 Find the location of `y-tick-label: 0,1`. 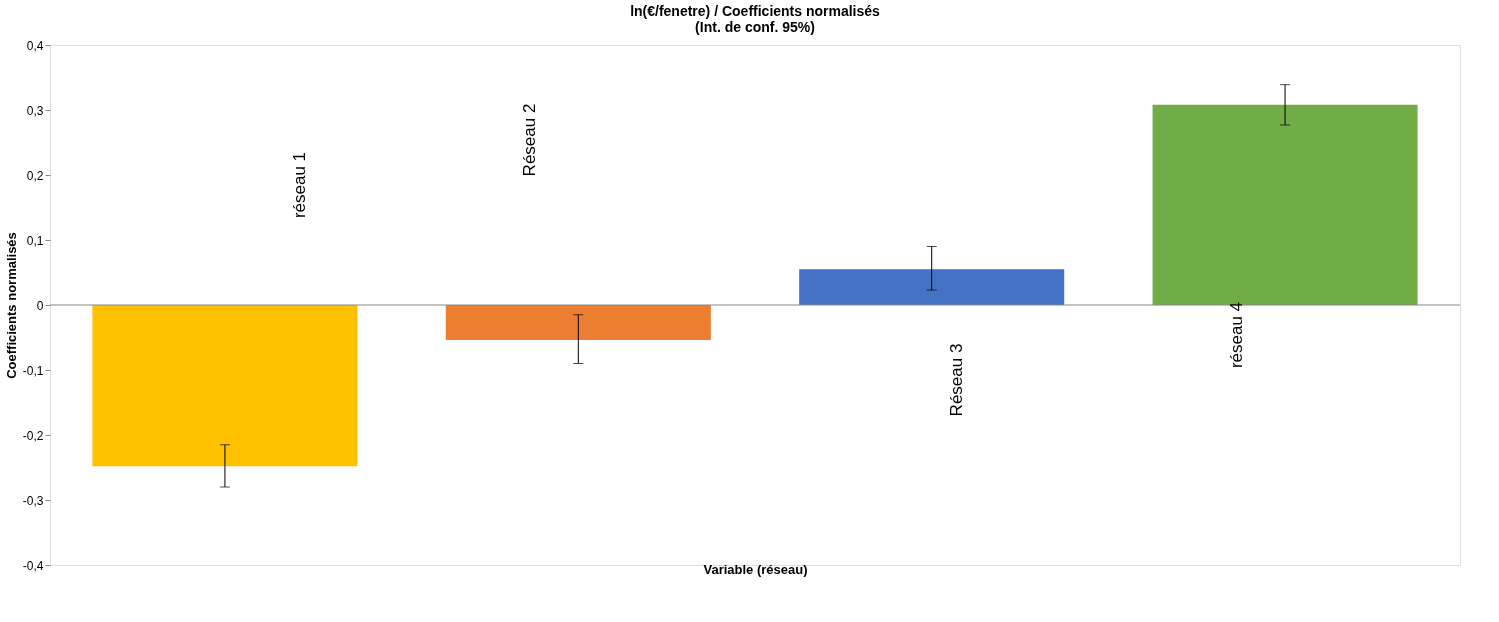

y-tick-label: 0,1 is located at coordinates (35, 240).